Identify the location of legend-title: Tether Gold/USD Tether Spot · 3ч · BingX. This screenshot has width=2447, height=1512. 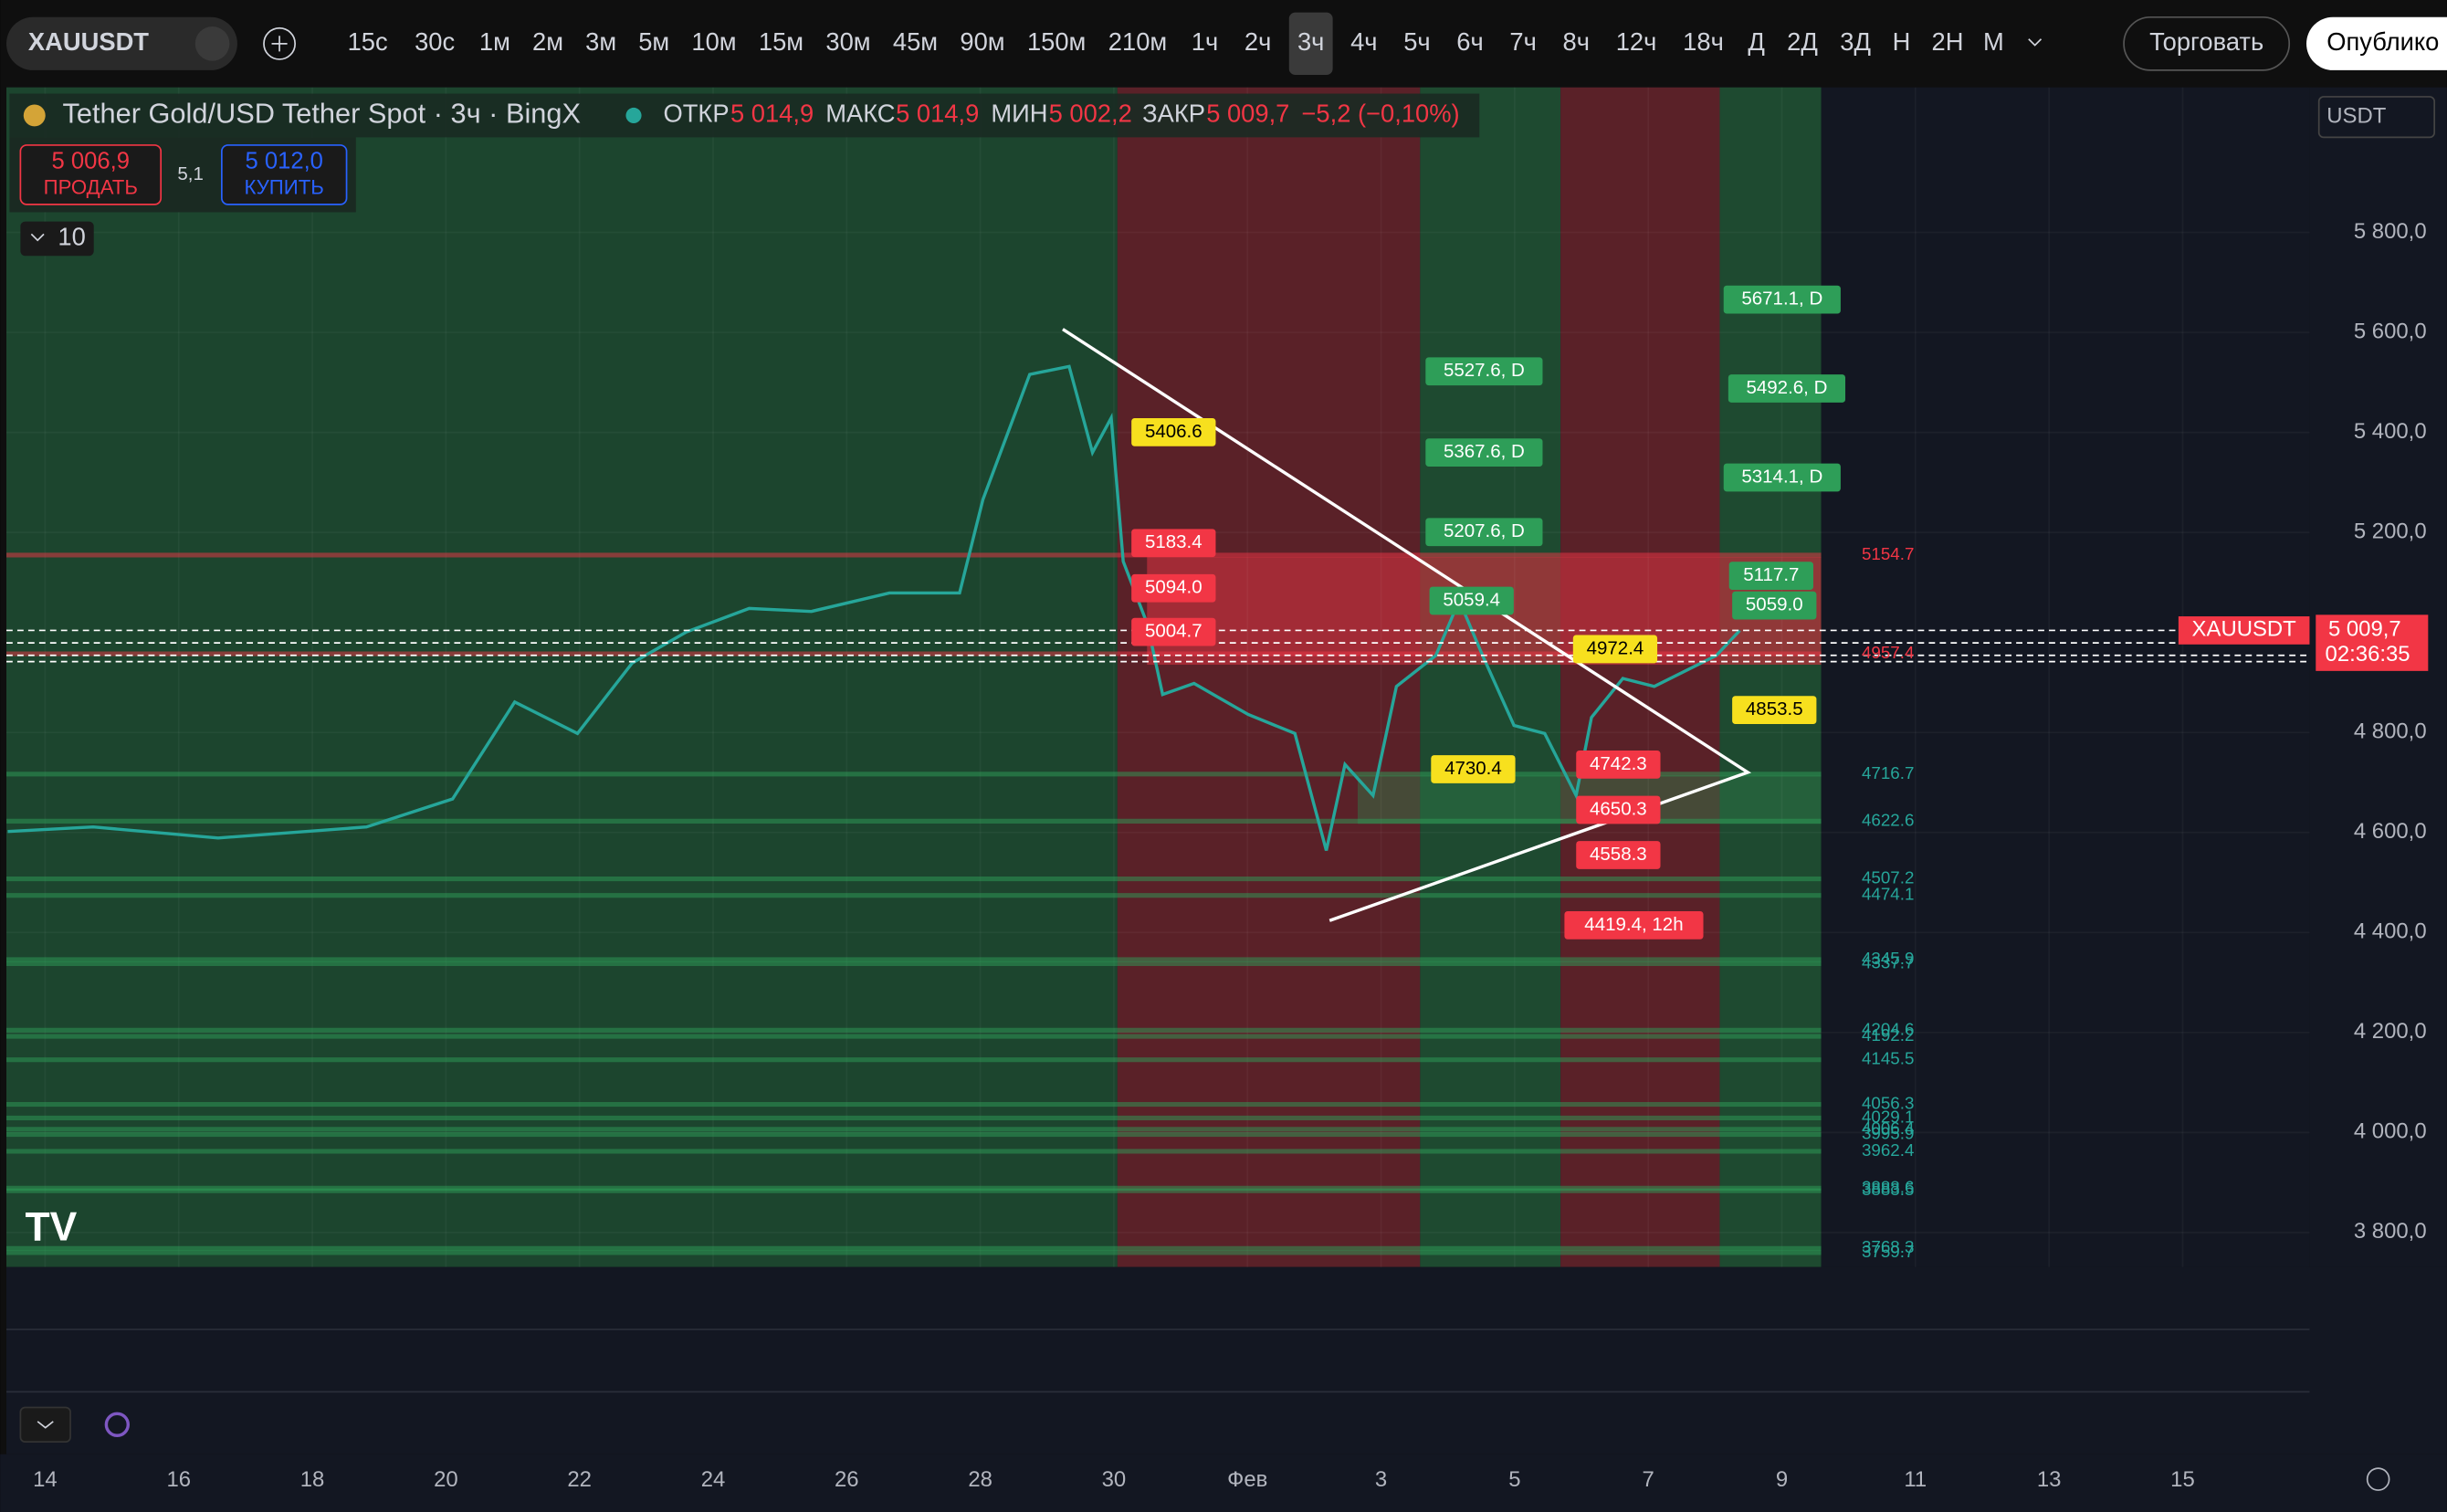
(322, 114).